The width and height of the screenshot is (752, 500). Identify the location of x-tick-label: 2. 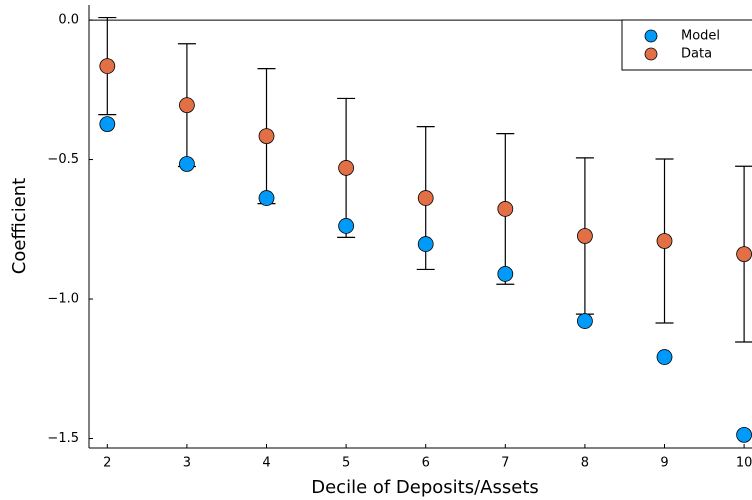
(107, 463).